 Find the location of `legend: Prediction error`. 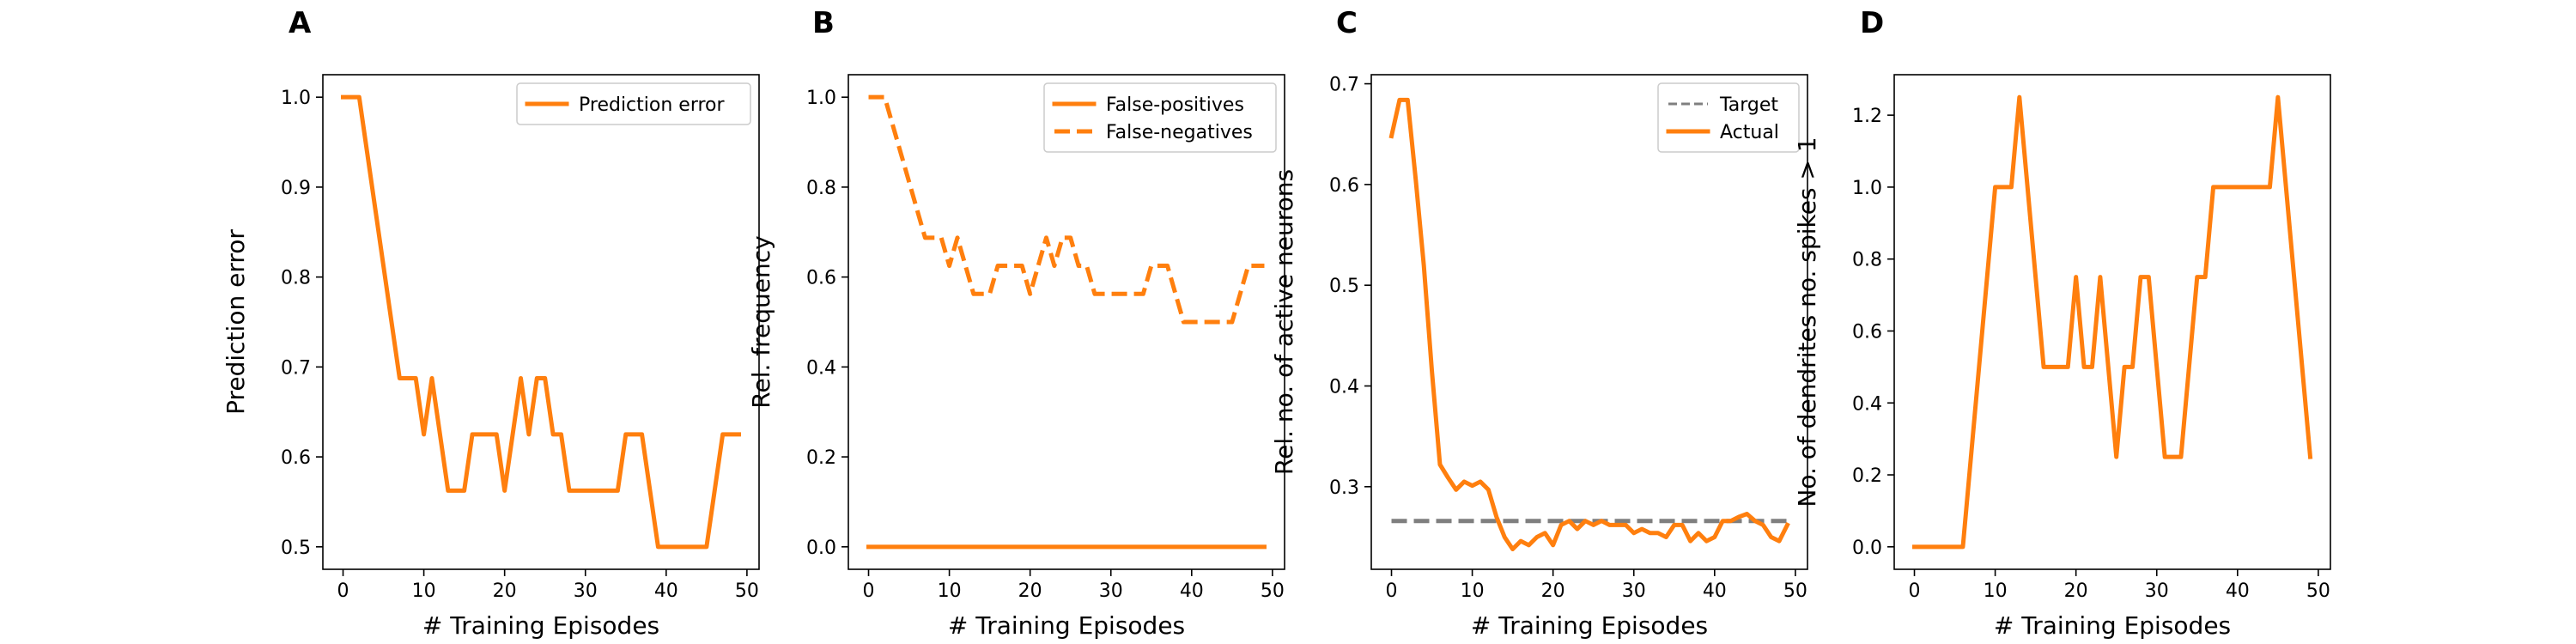

legend: Prediction error is located at coordinates (633, 104).